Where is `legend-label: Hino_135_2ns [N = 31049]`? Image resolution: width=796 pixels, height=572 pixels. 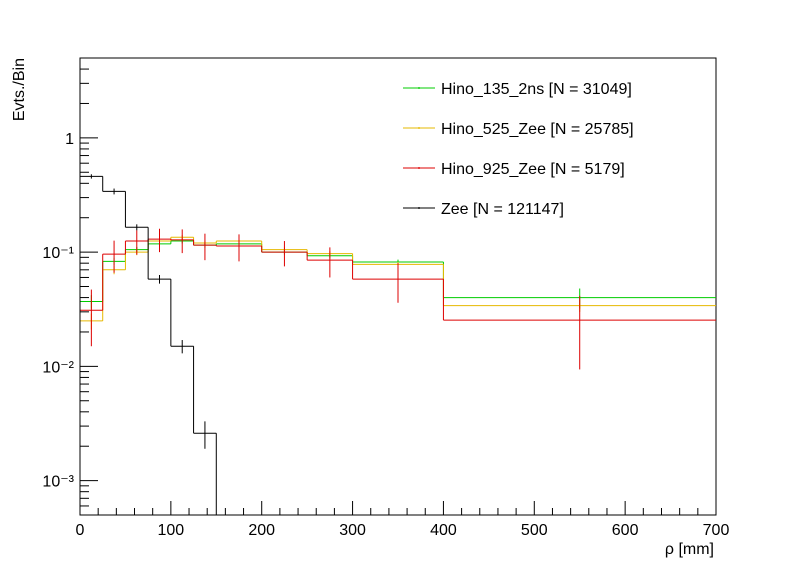
legend-label: Hino_135_2ns [N = 31049] is located at coordinates (536, 89).